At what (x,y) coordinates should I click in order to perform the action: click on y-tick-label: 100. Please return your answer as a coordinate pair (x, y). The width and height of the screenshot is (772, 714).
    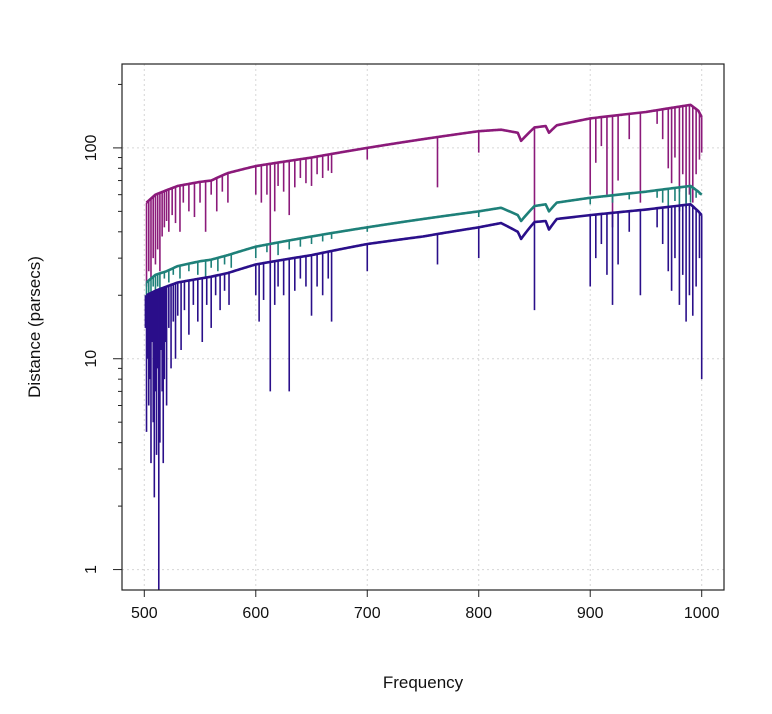
    Looking at the image, I should click on (91, 147).